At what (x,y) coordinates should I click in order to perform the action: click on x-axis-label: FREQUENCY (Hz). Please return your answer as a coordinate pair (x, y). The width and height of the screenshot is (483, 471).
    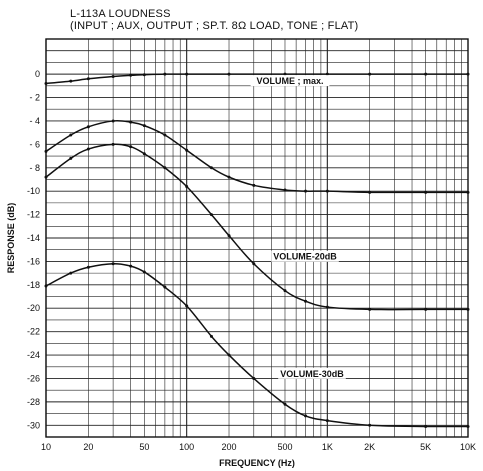
    Looking at the image, I should click on (257, 463).